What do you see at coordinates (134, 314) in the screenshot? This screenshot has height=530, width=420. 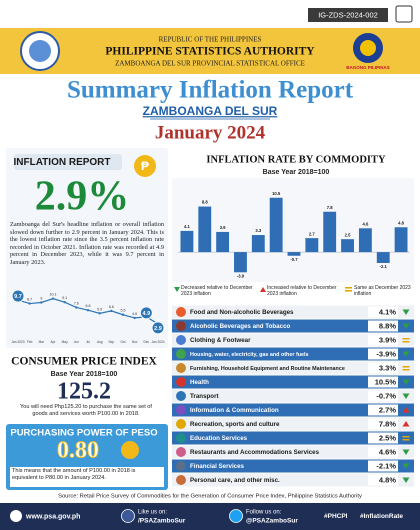 I see `trend-value-label: 4.6` at bounding box center [134, 314].